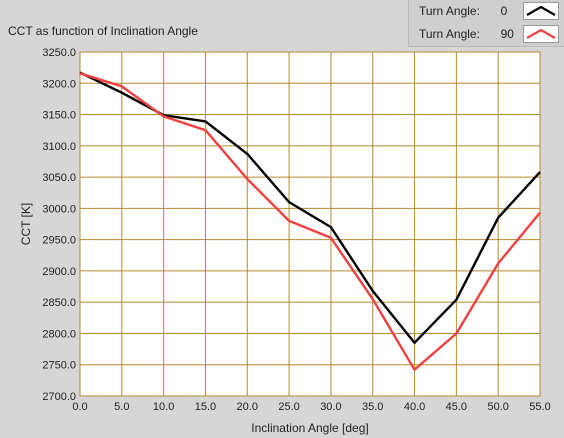 The width and height of the screenshot is (564, 438). Describe the element at coordinates (59, 303) in the screenshot. I see `y-tick-label: 2850.0` at that location.